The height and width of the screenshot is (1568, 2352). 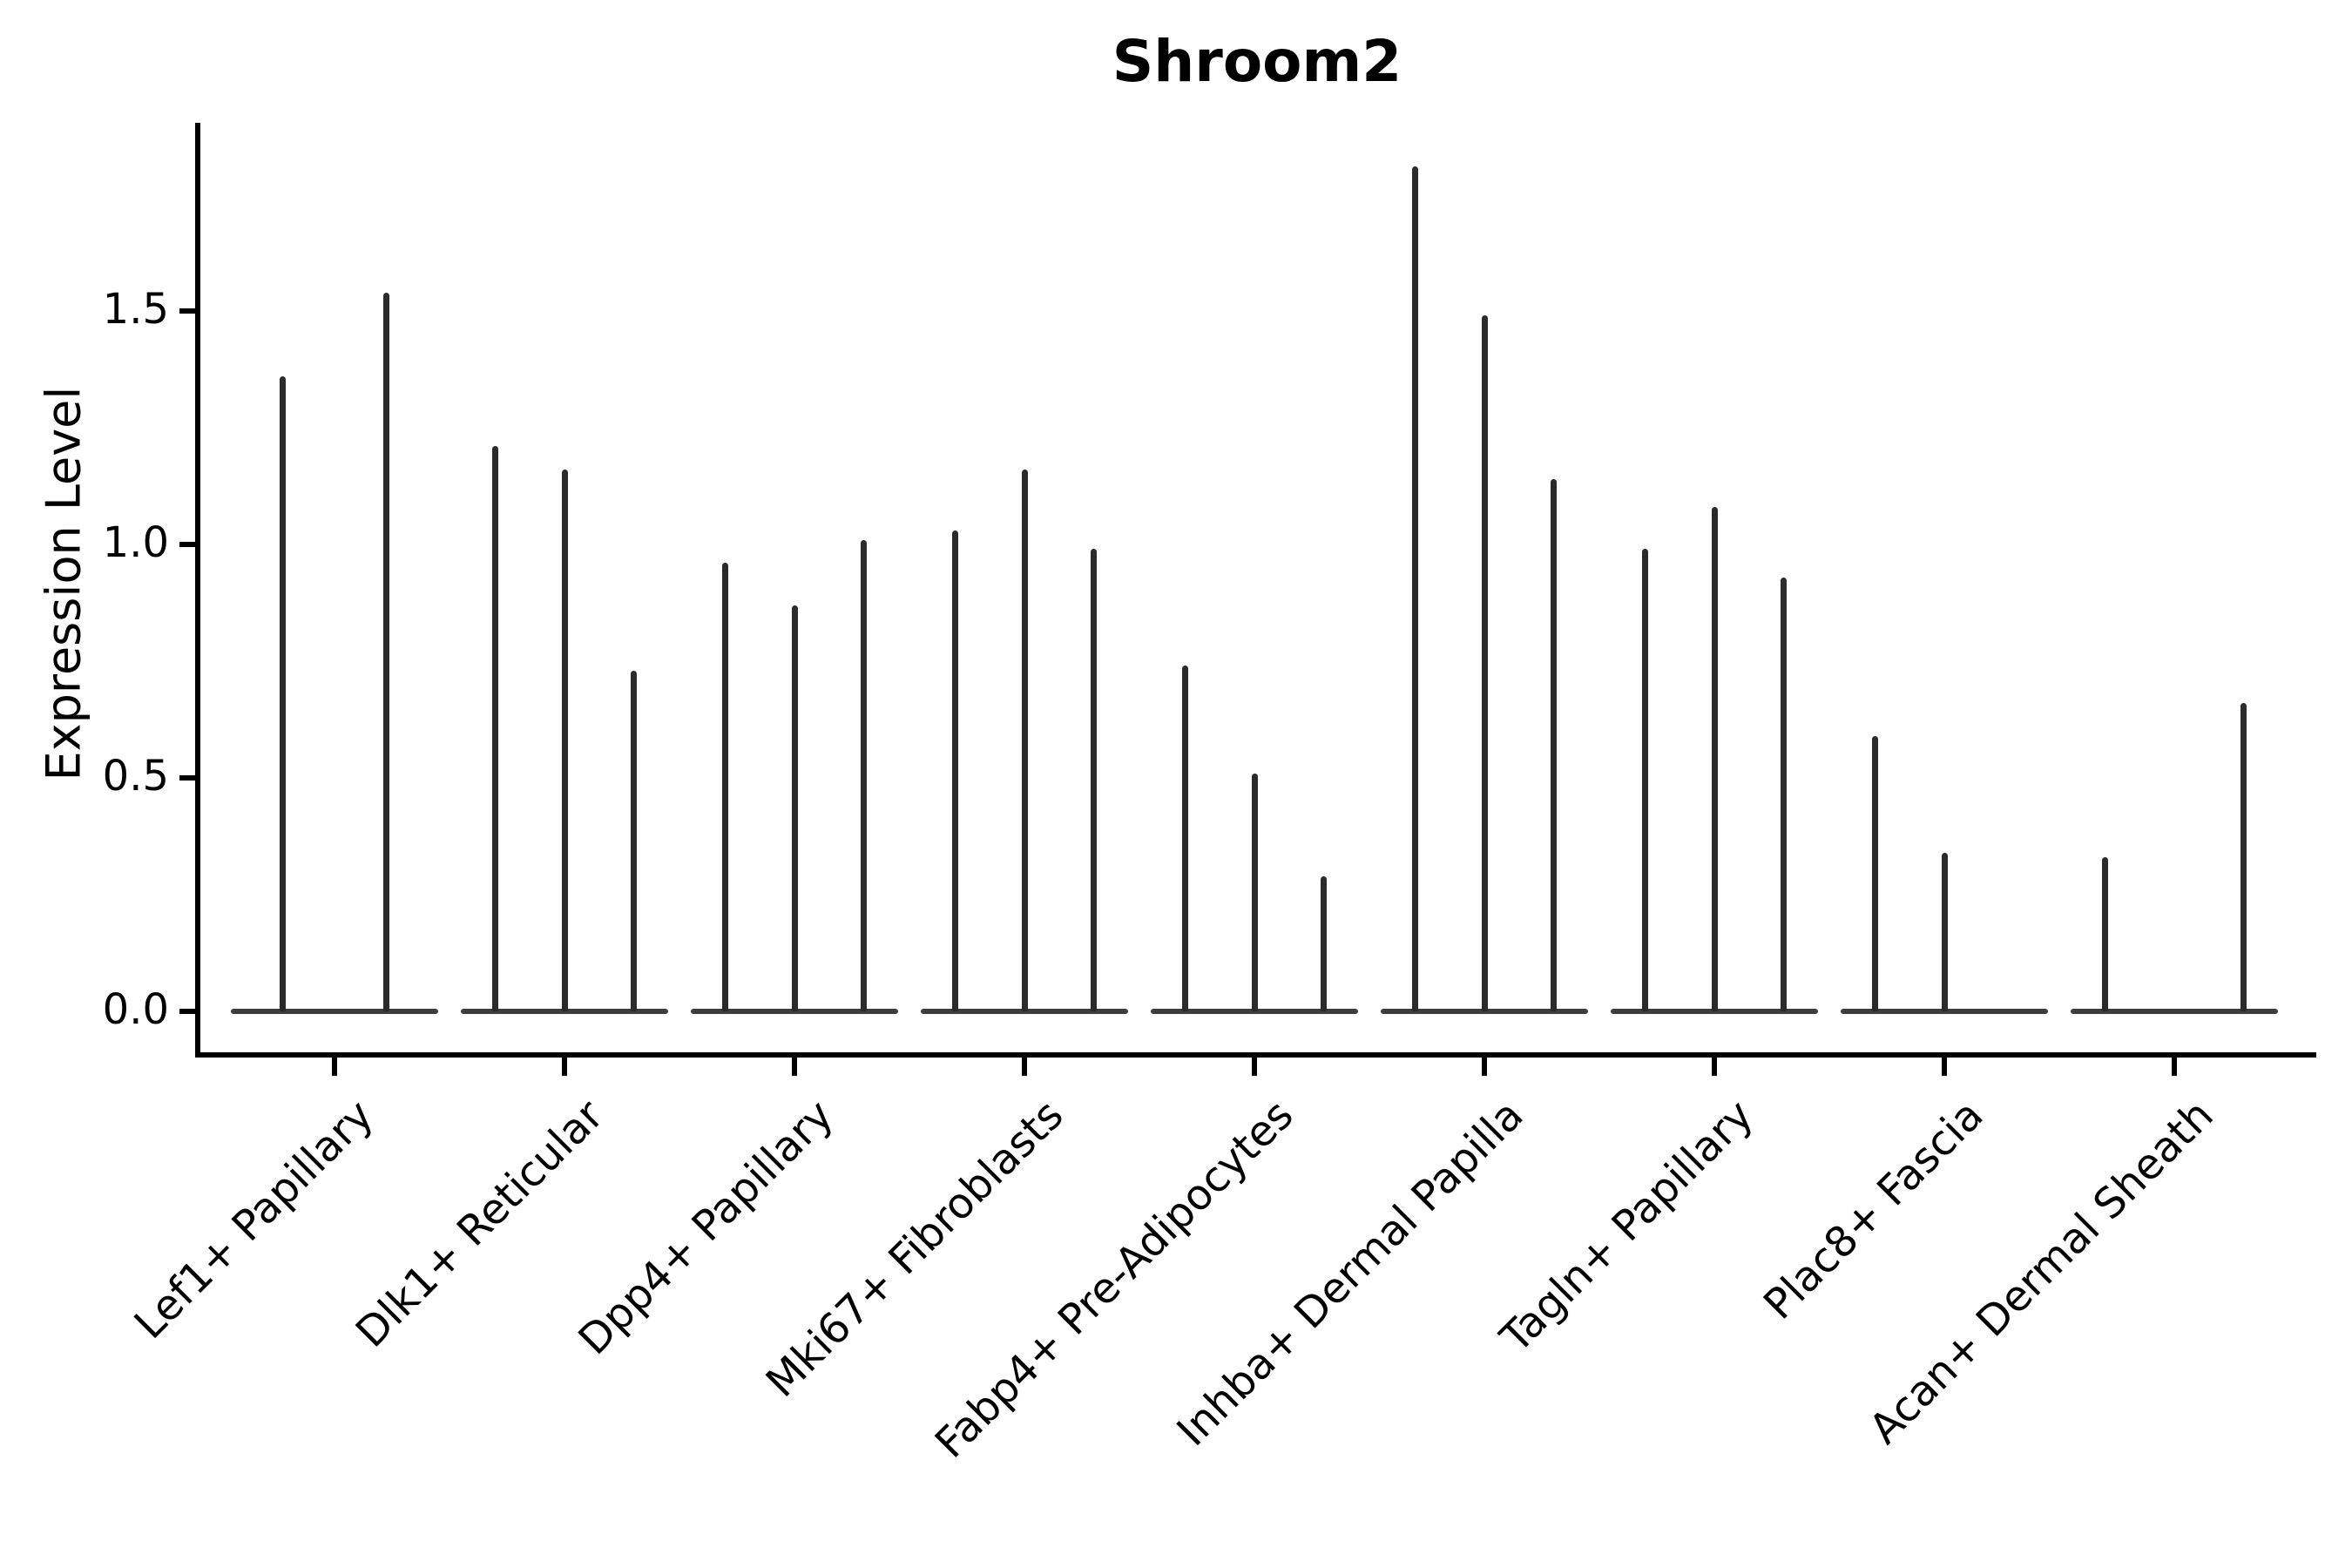 What do you see at coordinates (1257, 61) in the screenshot?
I see `chart-title: Shroom2` at bounding box center [1257, 61].